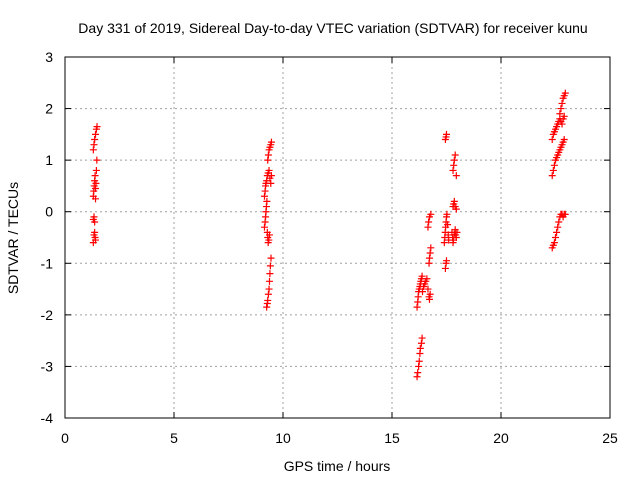  I want to click on y-tick-label: 1, so click(49, 160).